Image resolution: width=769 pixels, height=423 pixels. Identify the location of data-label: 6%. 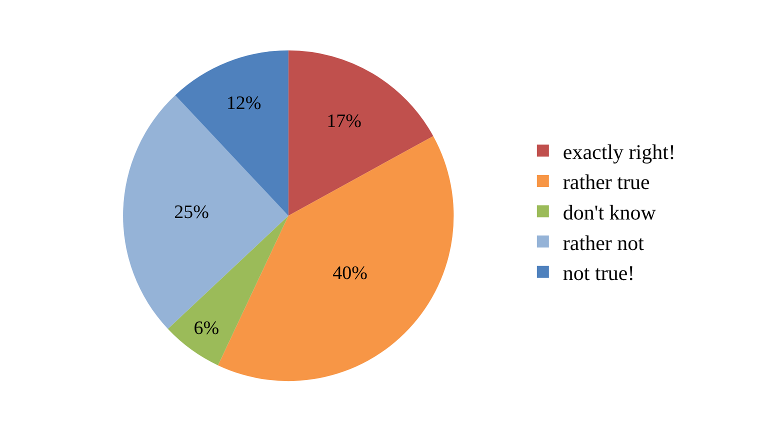
(207, 328).